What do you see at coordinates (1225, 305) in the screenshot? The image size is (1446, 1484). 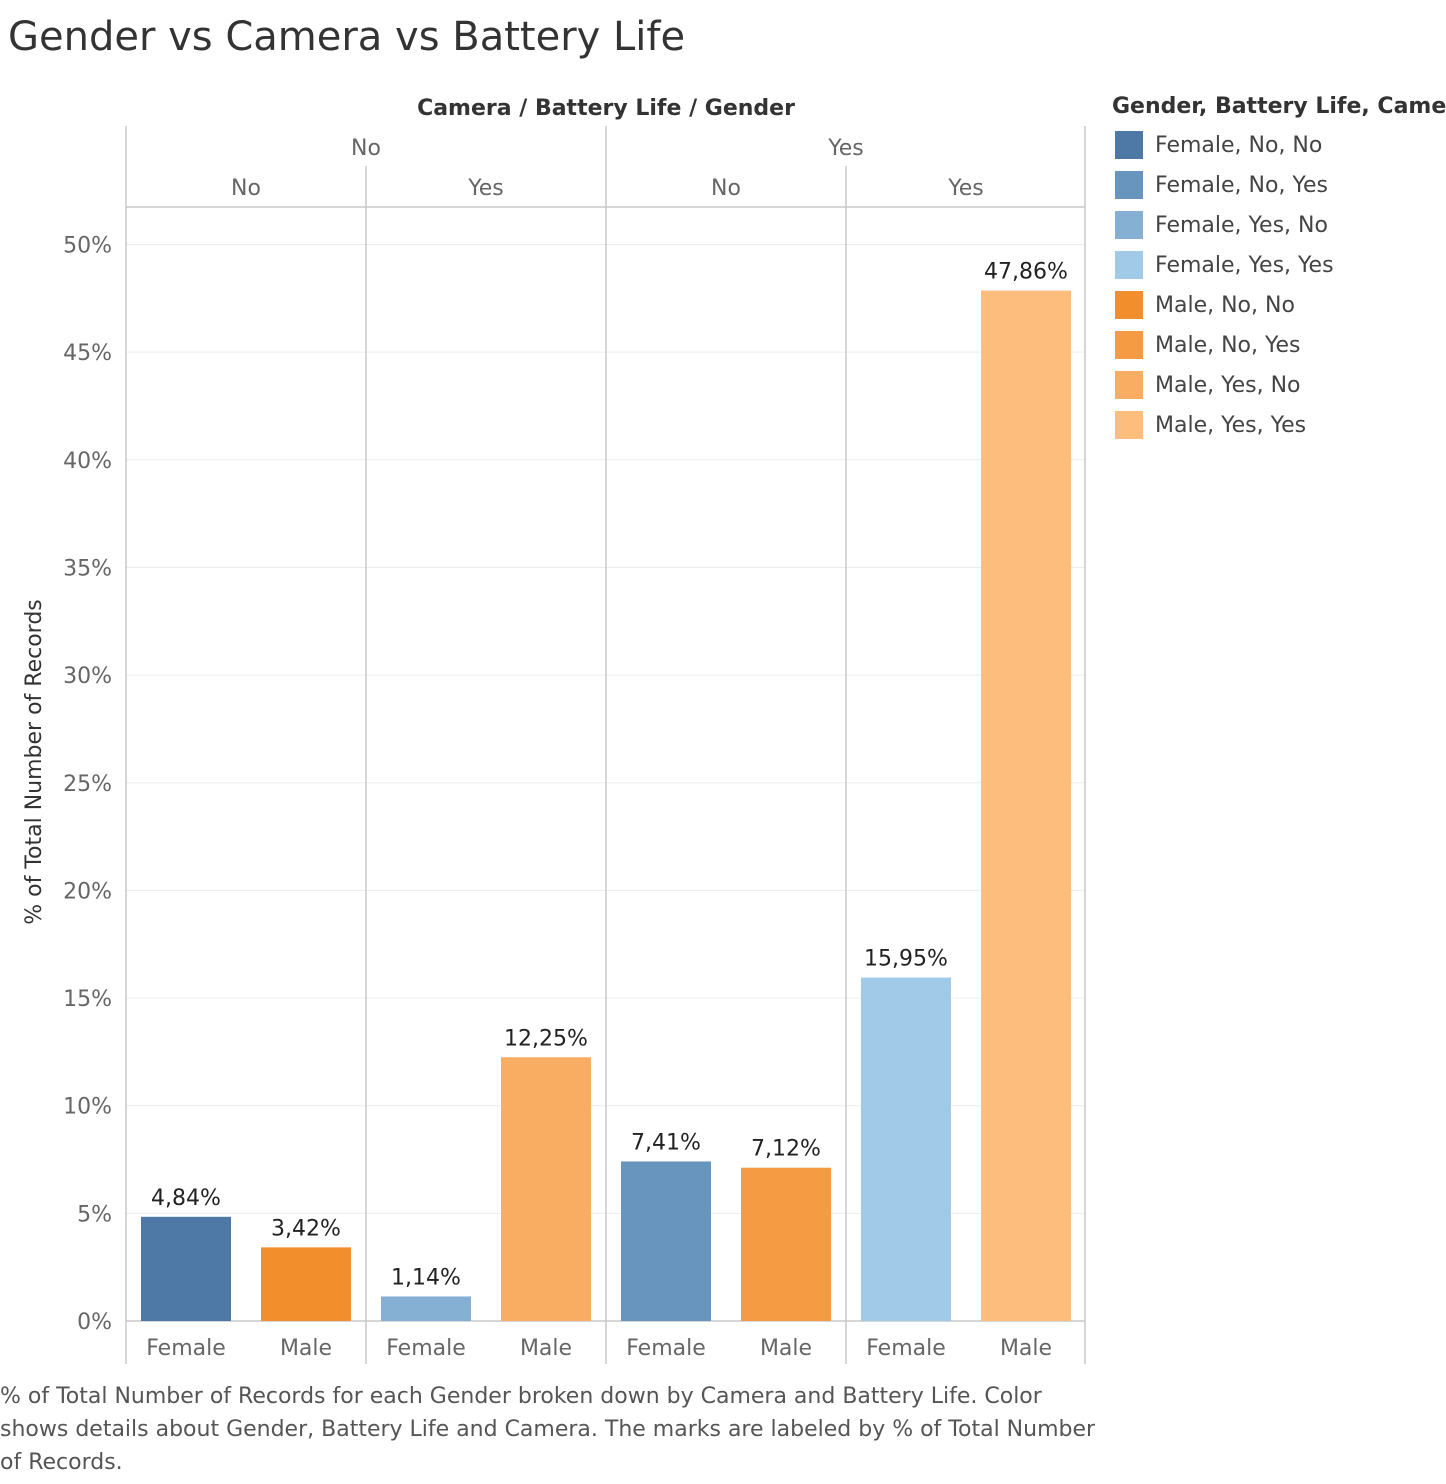 I see `legend-label: Male, No, No` at bounding box center [1225, 305].